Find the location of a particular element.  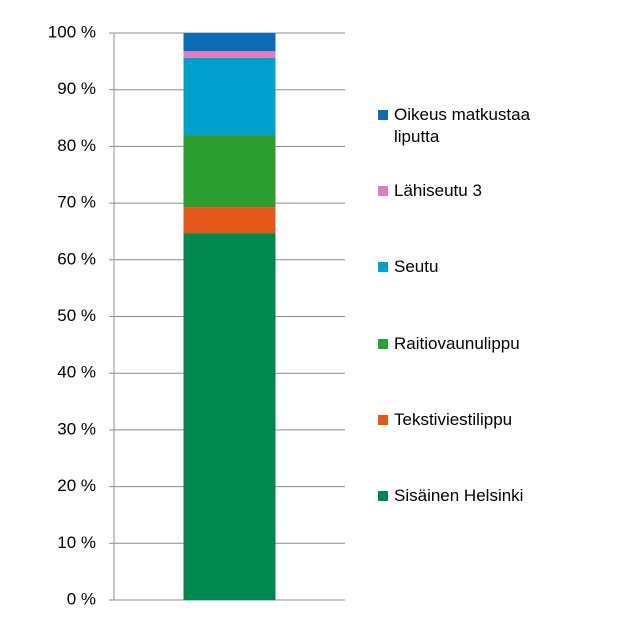

legend-label: Sisäinen Helsinki is located at coordinates (459, 495).